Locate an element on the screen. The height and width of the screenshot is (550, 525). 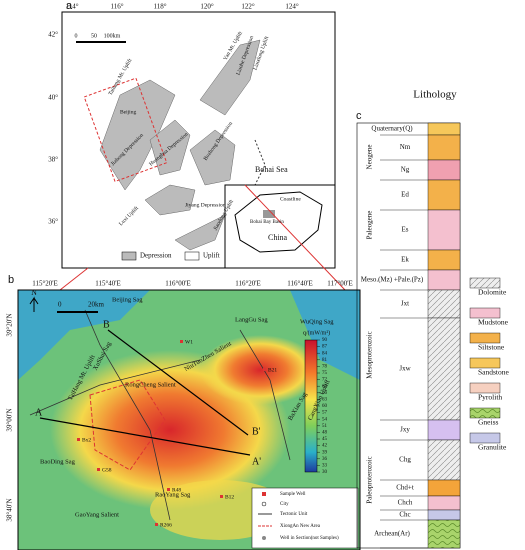
lon-tick: 118° is located at coordinates (159, 7).